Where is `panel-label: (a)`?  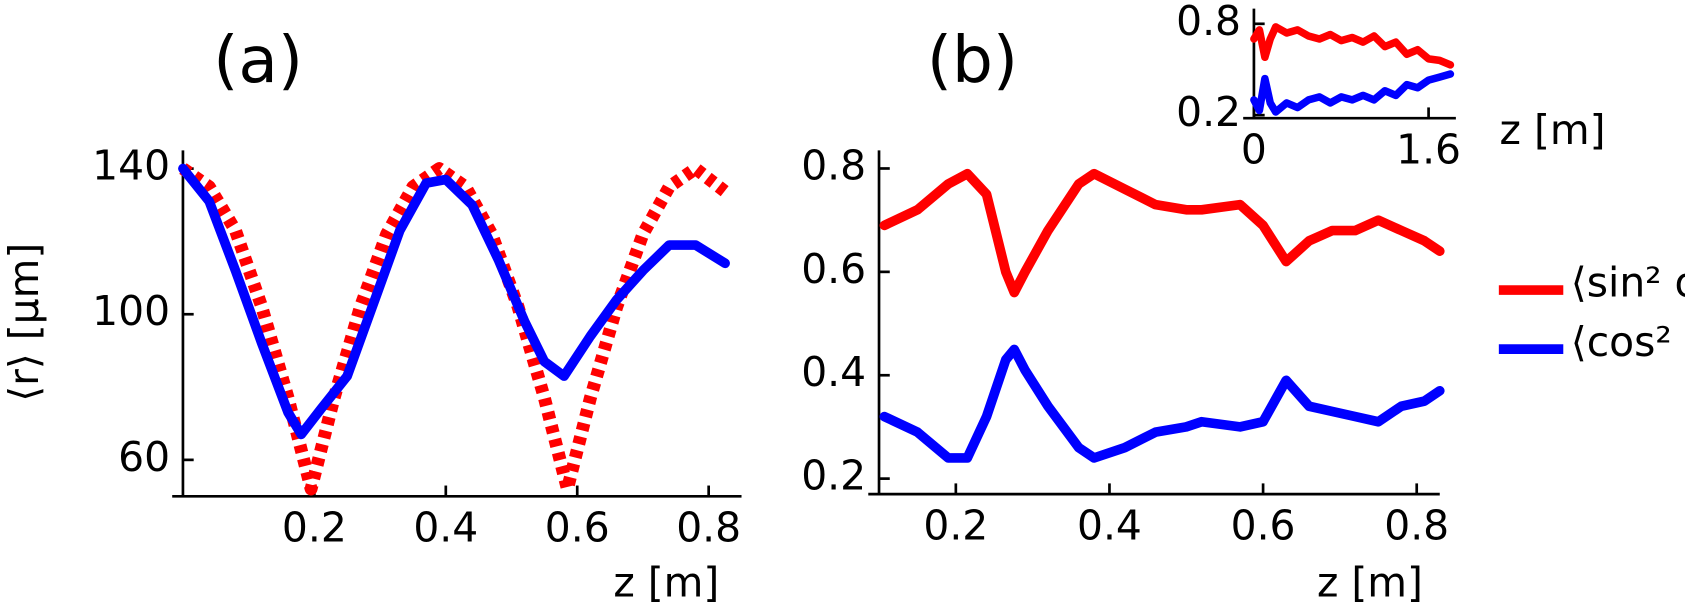 panel-label: (a) is located at coordinates (258, 60).